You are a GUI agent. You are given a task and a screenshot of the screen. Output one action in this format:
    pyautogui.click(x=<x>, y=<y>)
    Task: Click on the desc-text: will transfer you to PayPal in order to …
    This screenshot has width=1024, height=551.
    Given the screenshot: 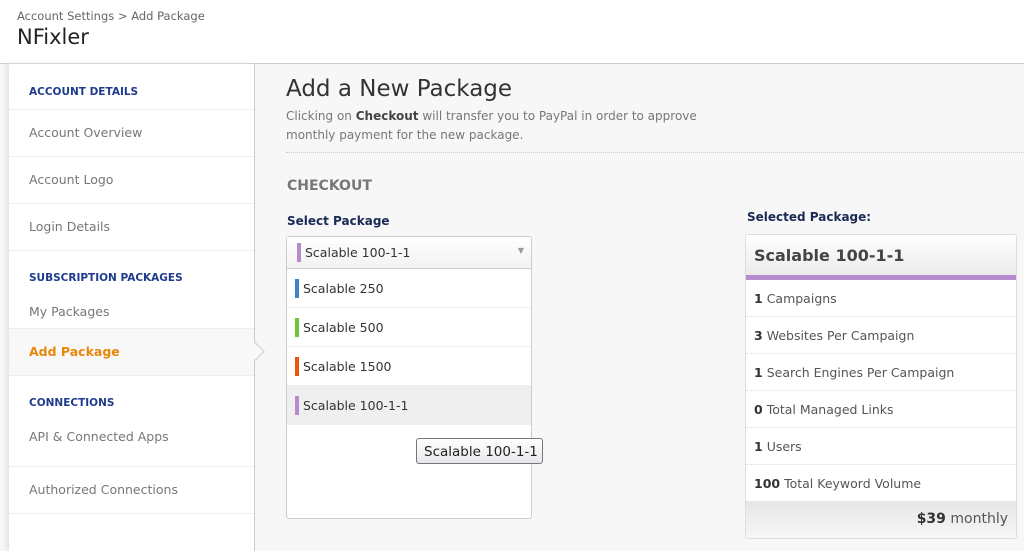 What is the action you would take?
    pyautogui.click(x=491, y=125)
    